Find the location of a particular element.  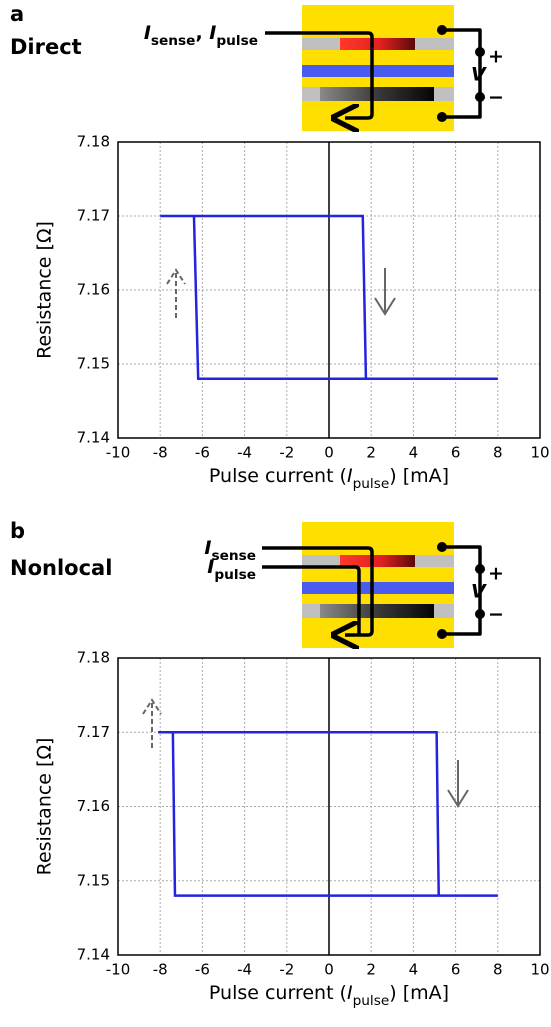

panel-label: b is located at coordinates (17, 531).